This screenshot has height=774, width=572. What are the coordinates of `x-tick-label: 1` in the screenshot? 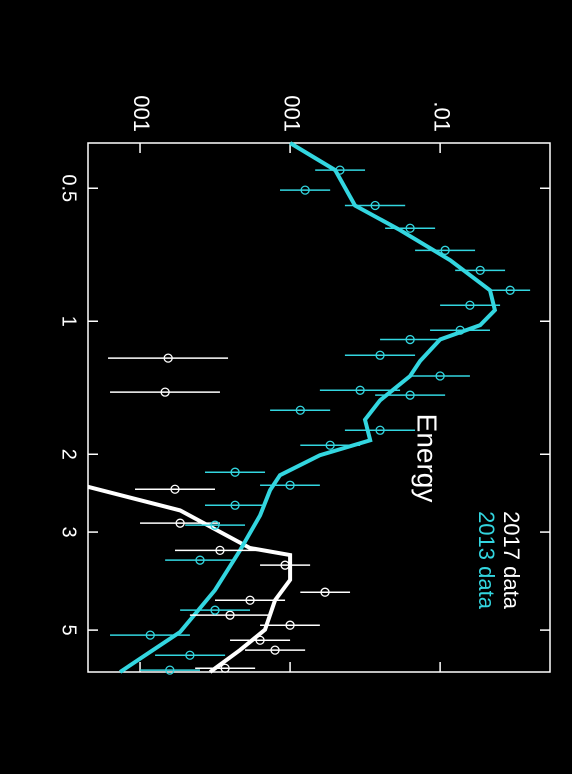 It's located at (69, 321).